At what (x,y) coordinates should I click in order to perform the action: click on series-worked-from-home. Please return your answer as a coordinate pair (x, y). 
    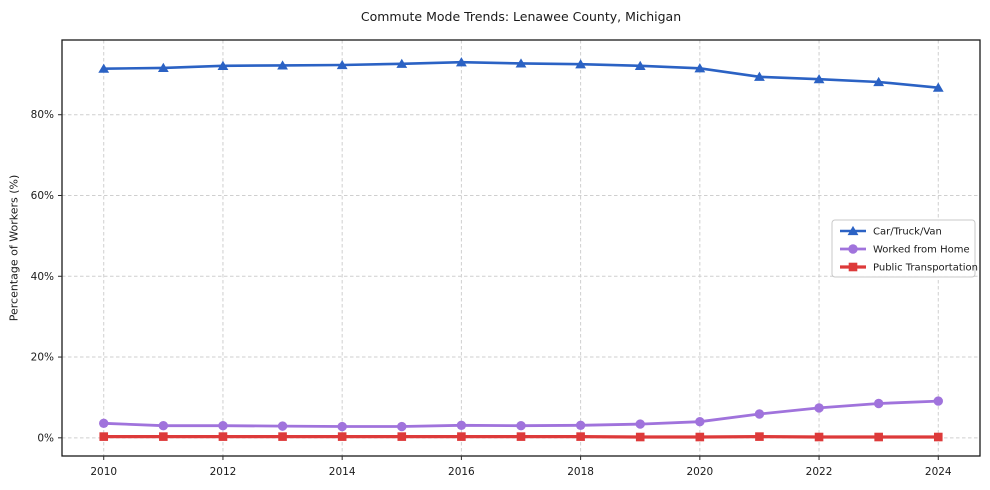
    Looking at the image, I should click on (521, 414).